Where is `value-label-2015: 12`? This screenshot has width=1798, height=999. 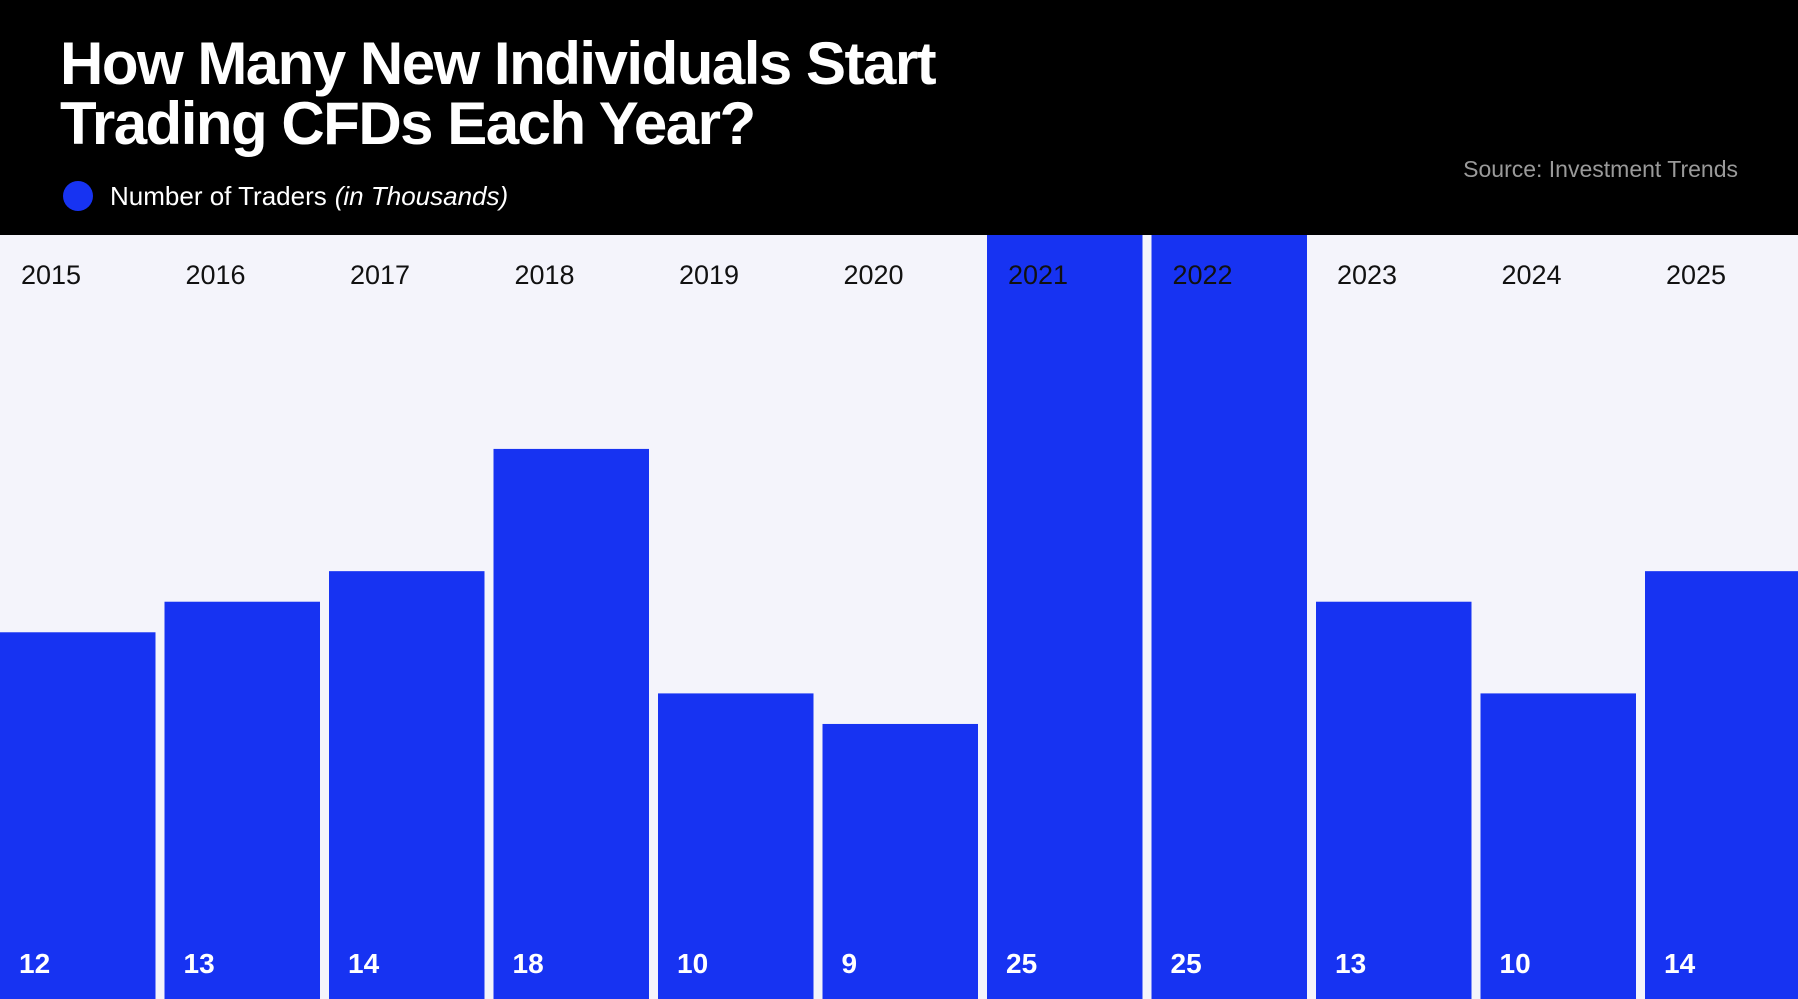 value-label-2015: 12 is located at coordinates (34, 963).